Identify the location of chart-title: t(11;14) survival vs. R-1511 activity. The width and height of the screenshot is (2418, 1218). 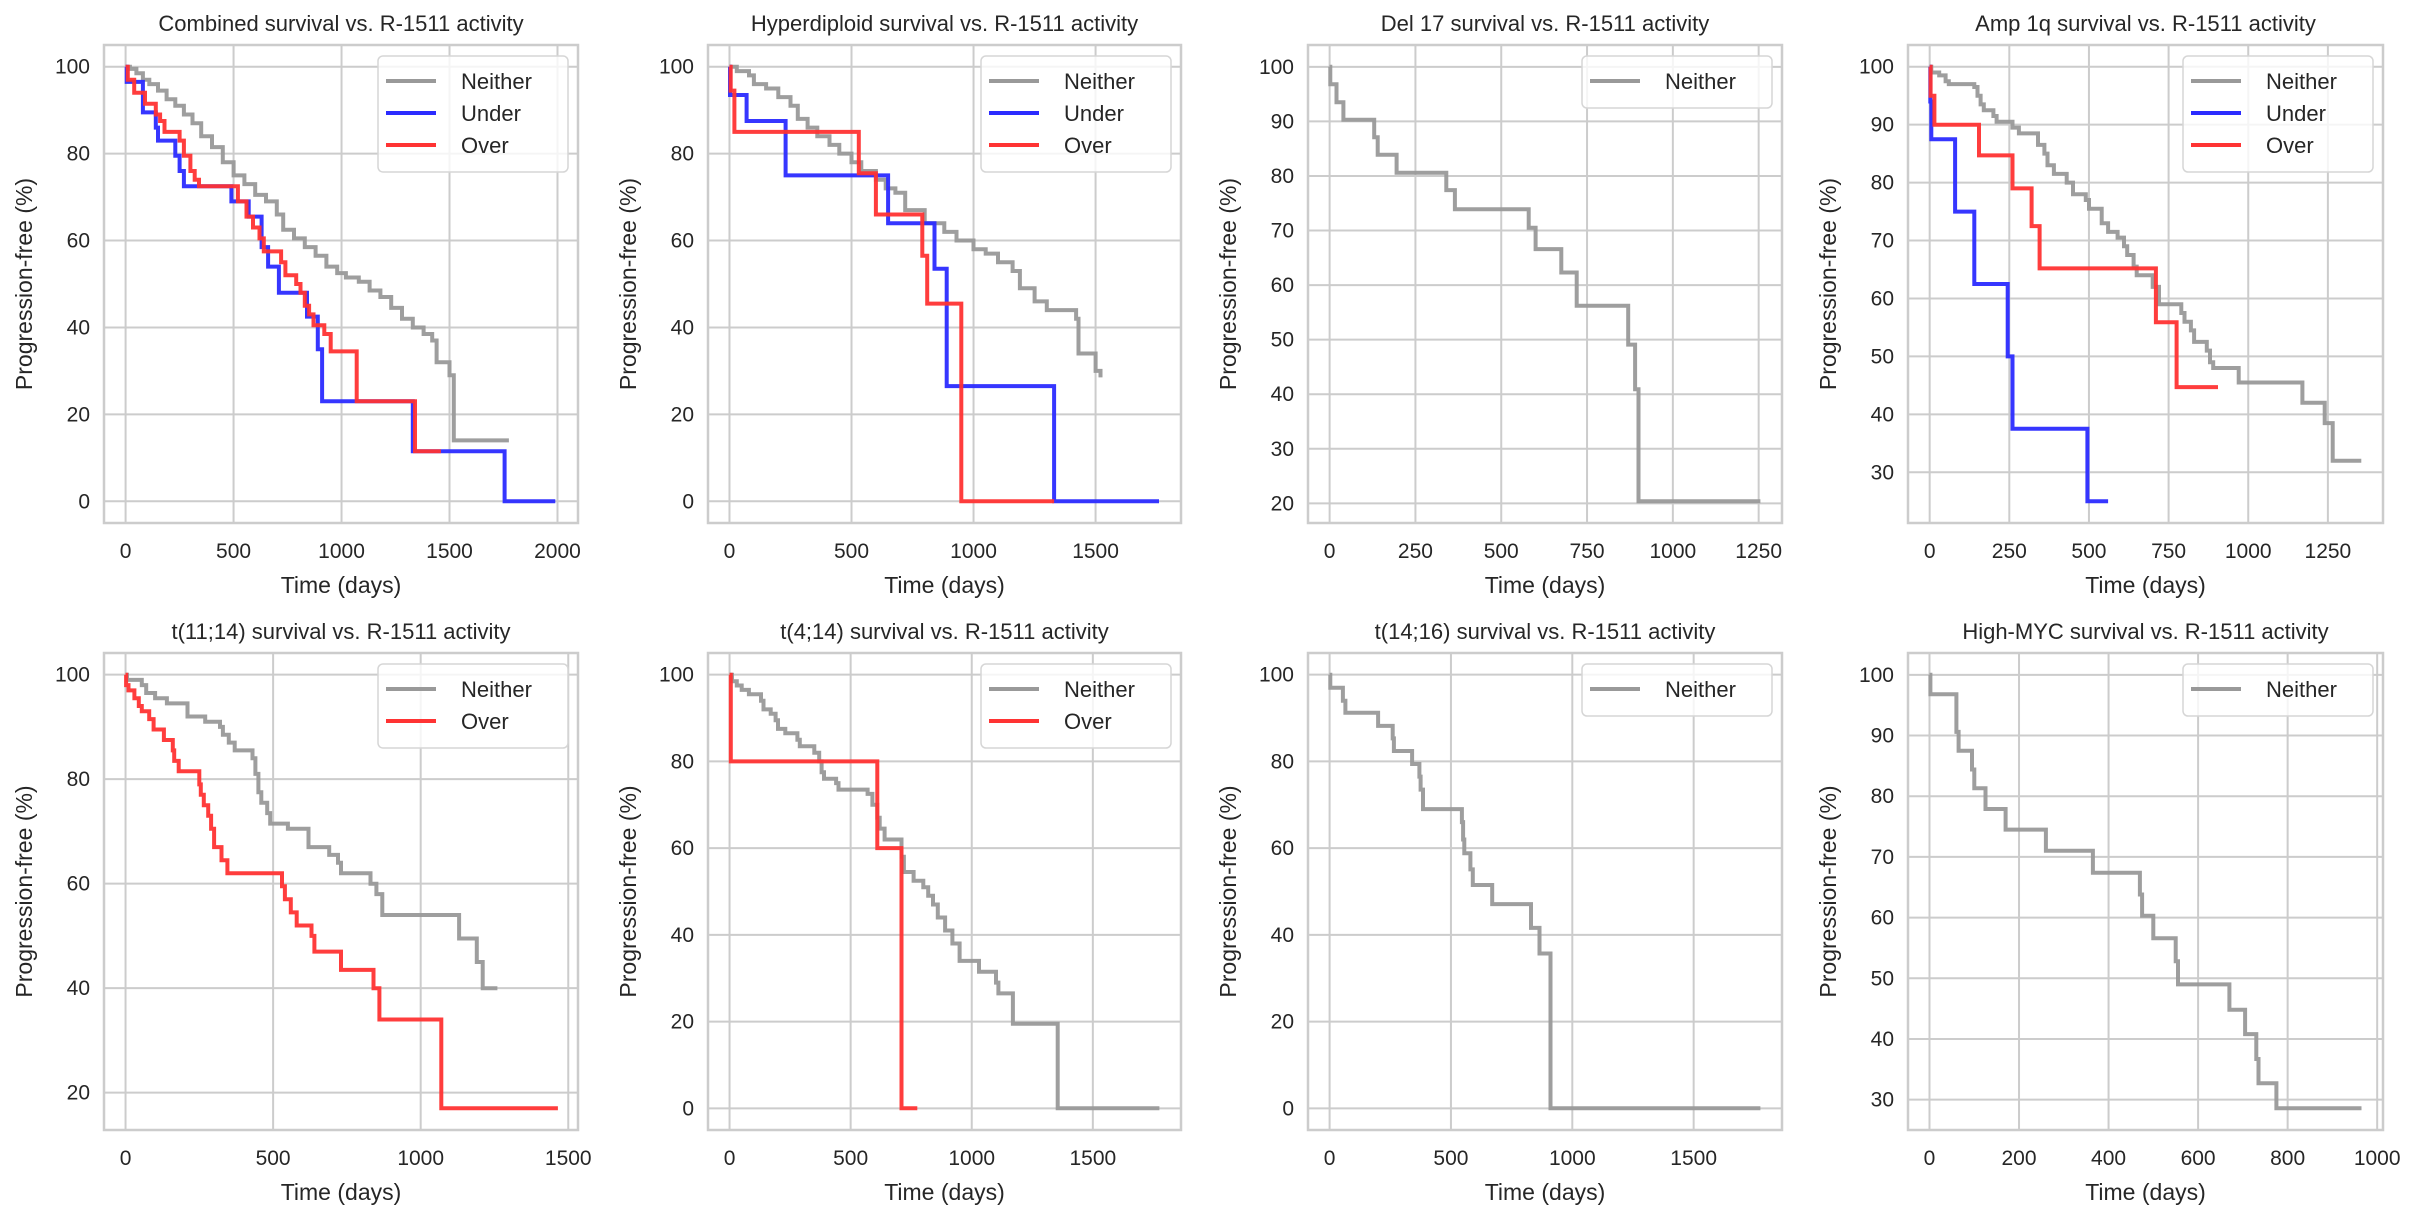
(340, 631).